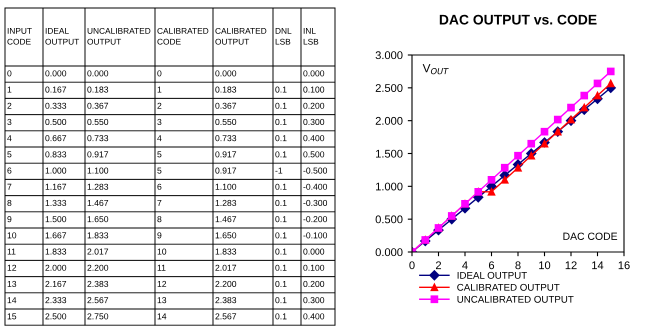  I want to click on legend-label: UNCALIBRATED OUTPUT, so click(516, 299).